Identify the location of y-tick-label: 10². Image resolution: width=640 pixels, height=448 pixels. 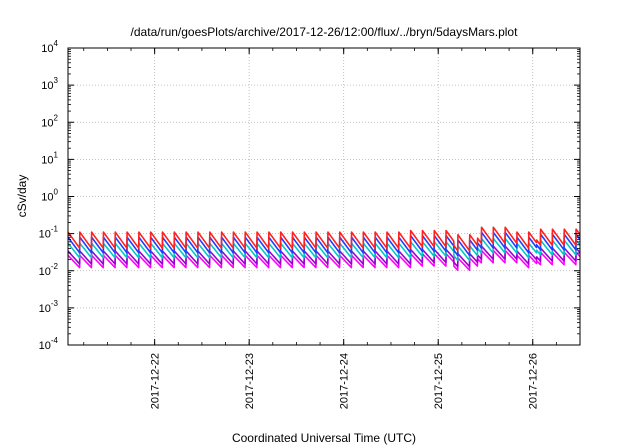
(49, 121).